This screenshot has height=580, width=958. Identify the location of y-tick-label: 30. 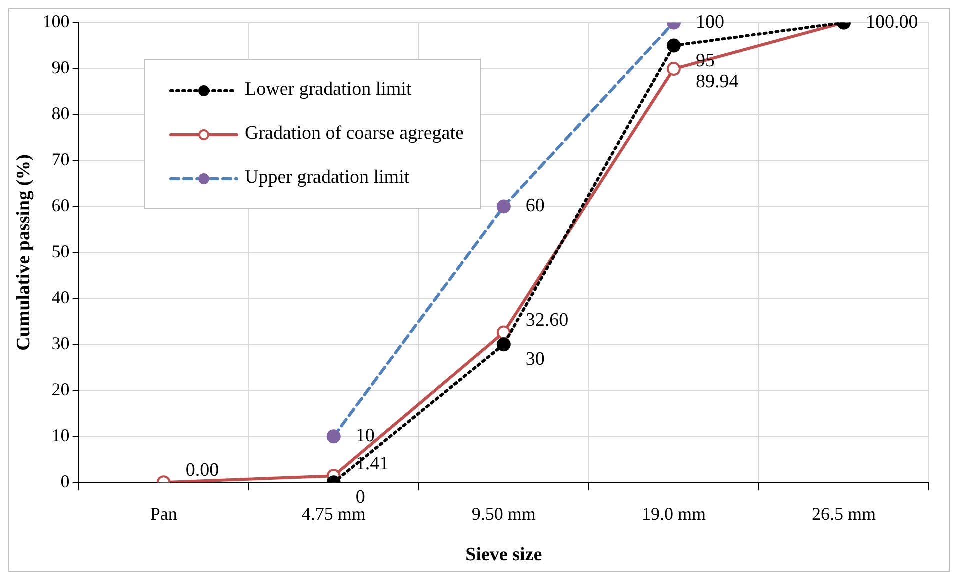
(61, 343).